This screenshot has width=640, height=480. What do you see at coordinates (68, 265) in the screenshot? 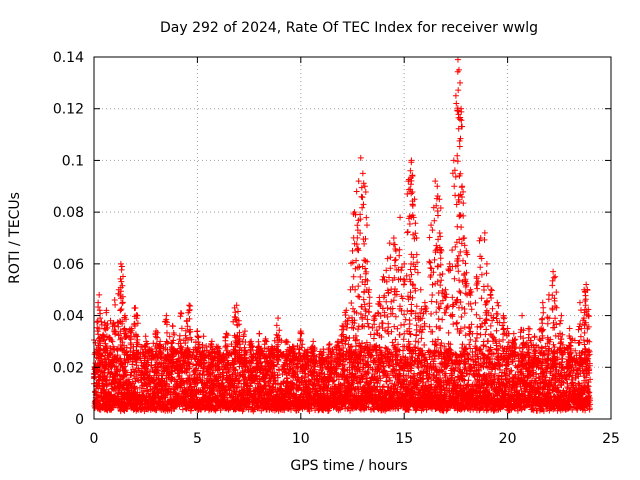
I see `y-tick-label: 0.06` at bounding box center [68, 265].